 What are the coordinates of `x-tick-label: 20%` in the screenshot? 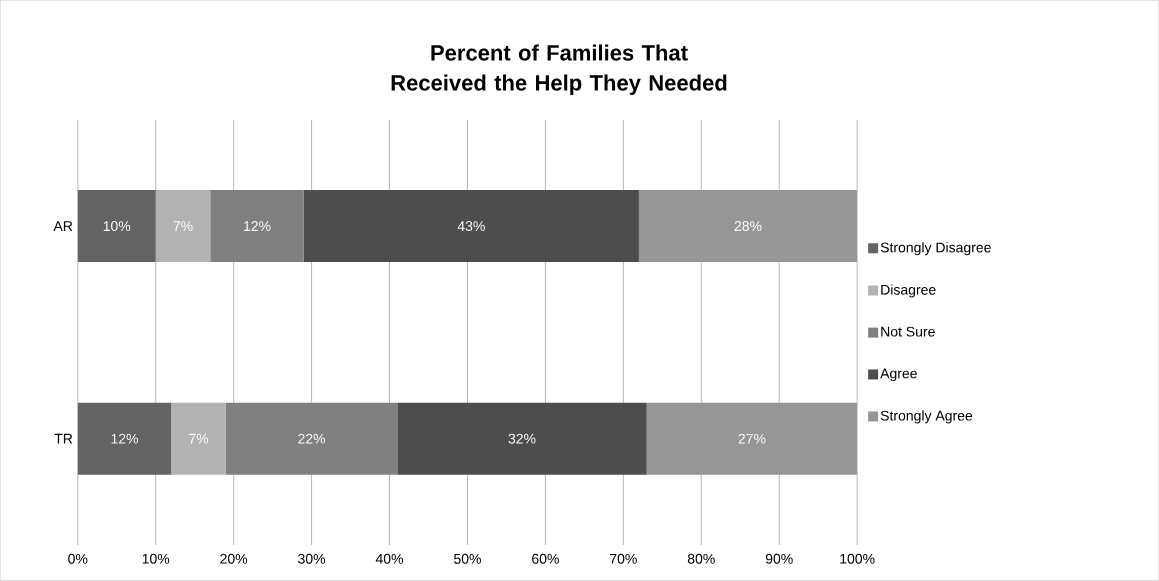 It's located at (234, 558).